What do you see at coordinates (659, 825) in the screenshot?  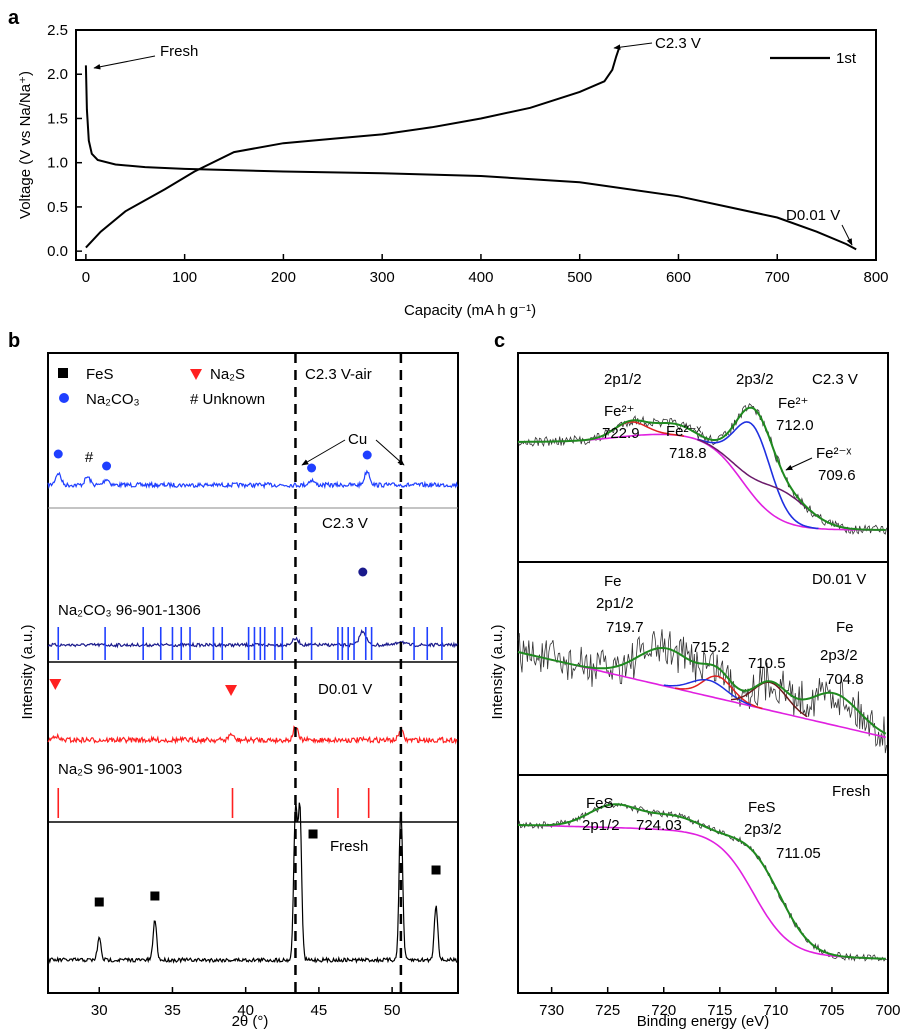 I see `c-bot-72403: 724.03` at bounding box center [659, 825].